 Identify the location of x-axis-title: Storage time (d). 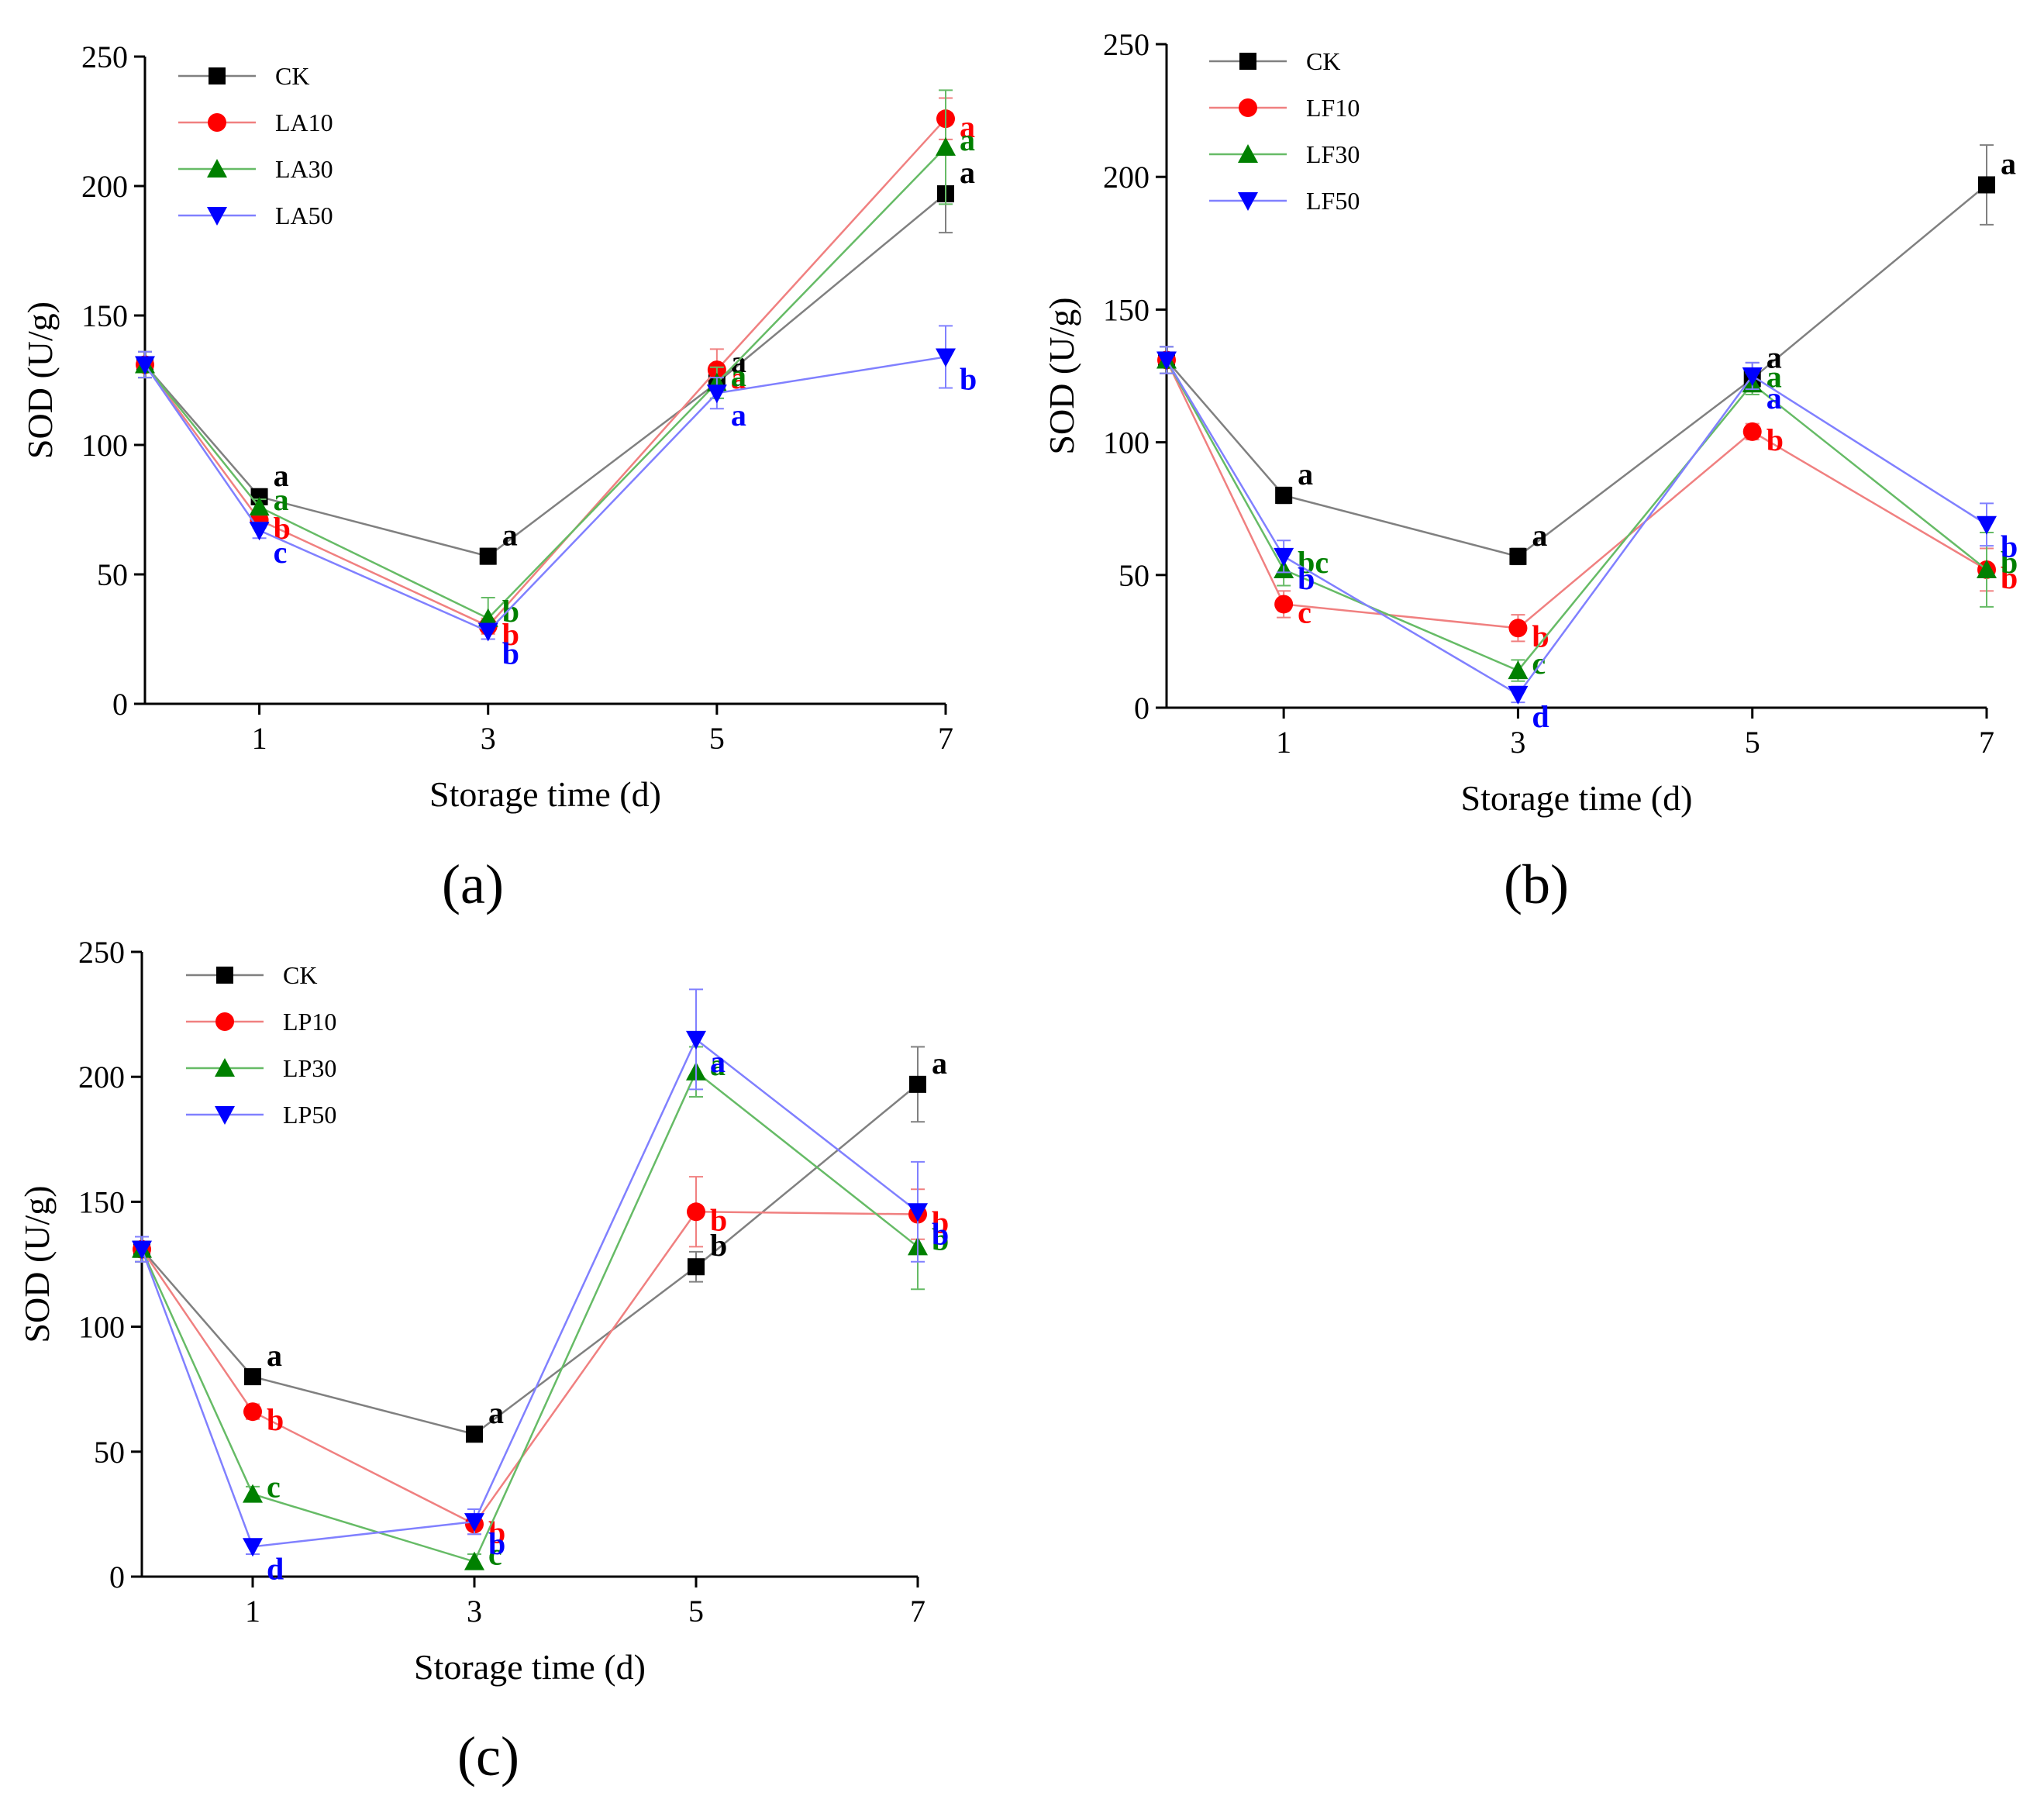
(1577, 798).